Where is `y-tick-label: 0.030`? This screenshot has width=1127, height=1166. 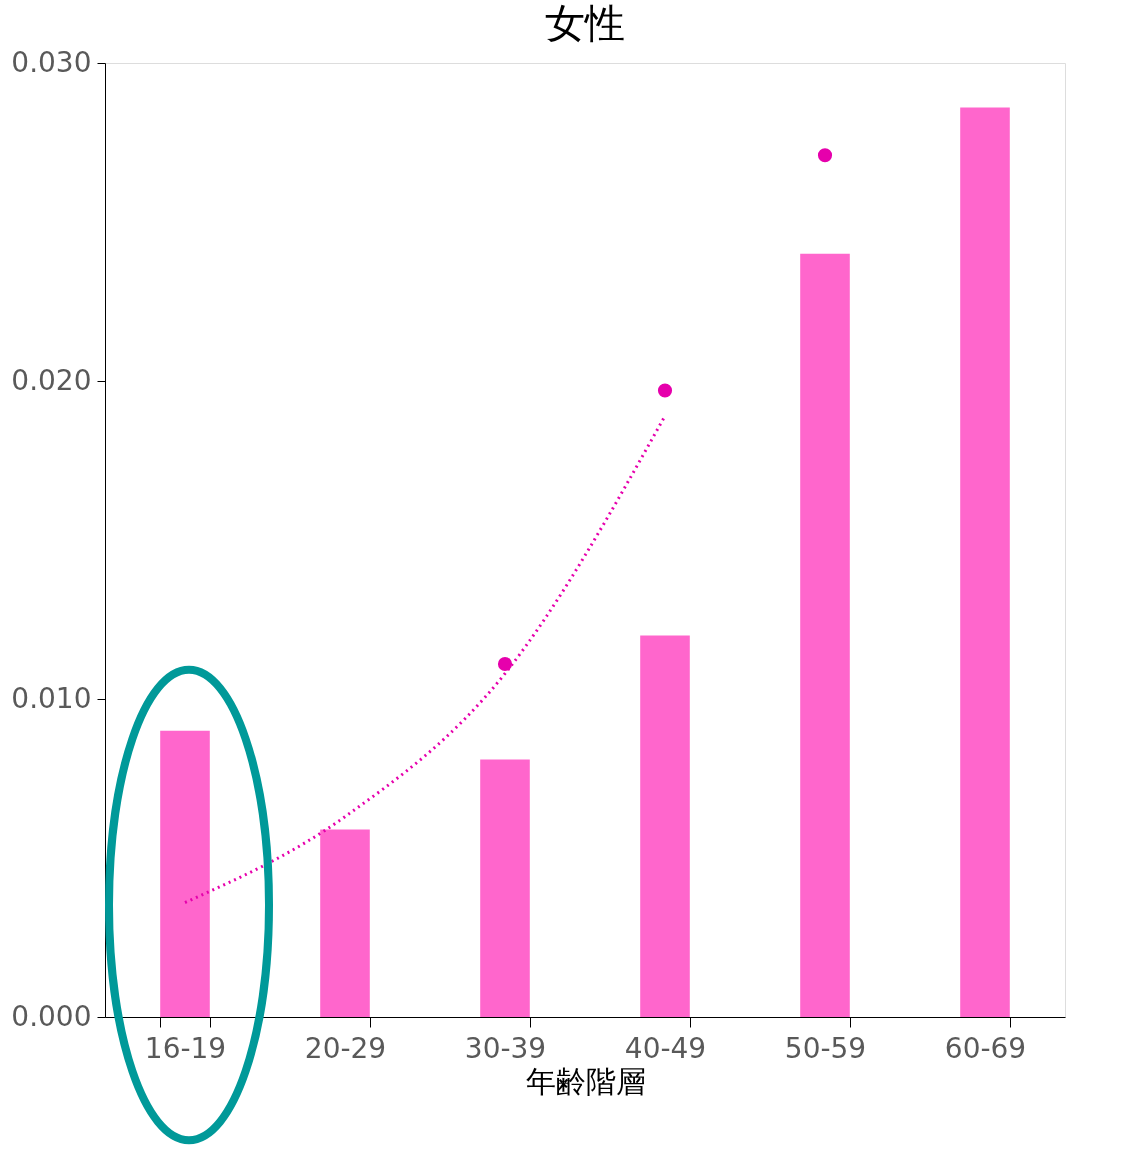 y-tick-label: 0.030 is located at coordinates (51, 62).